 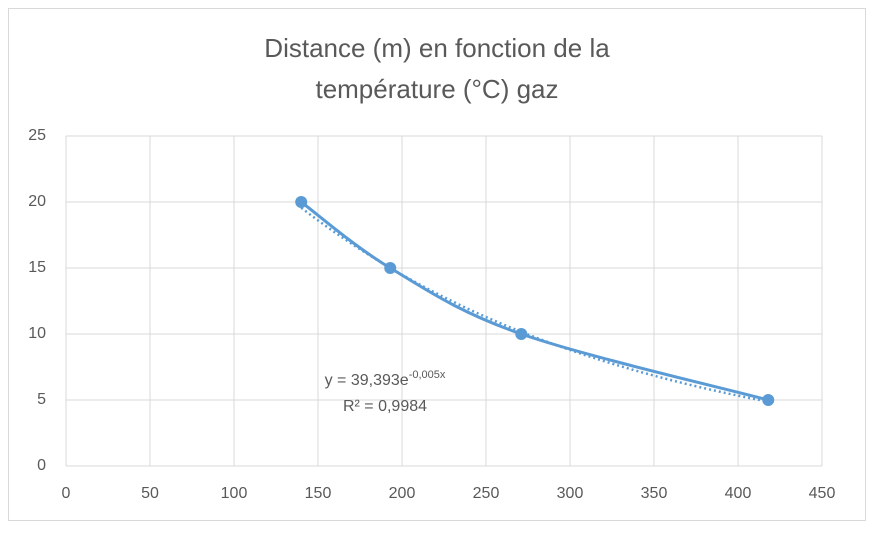 What do you see at coordinates (37, 267) in the screenshot?
I see `y-tick-label: 15` at bounding box center [37, 267].